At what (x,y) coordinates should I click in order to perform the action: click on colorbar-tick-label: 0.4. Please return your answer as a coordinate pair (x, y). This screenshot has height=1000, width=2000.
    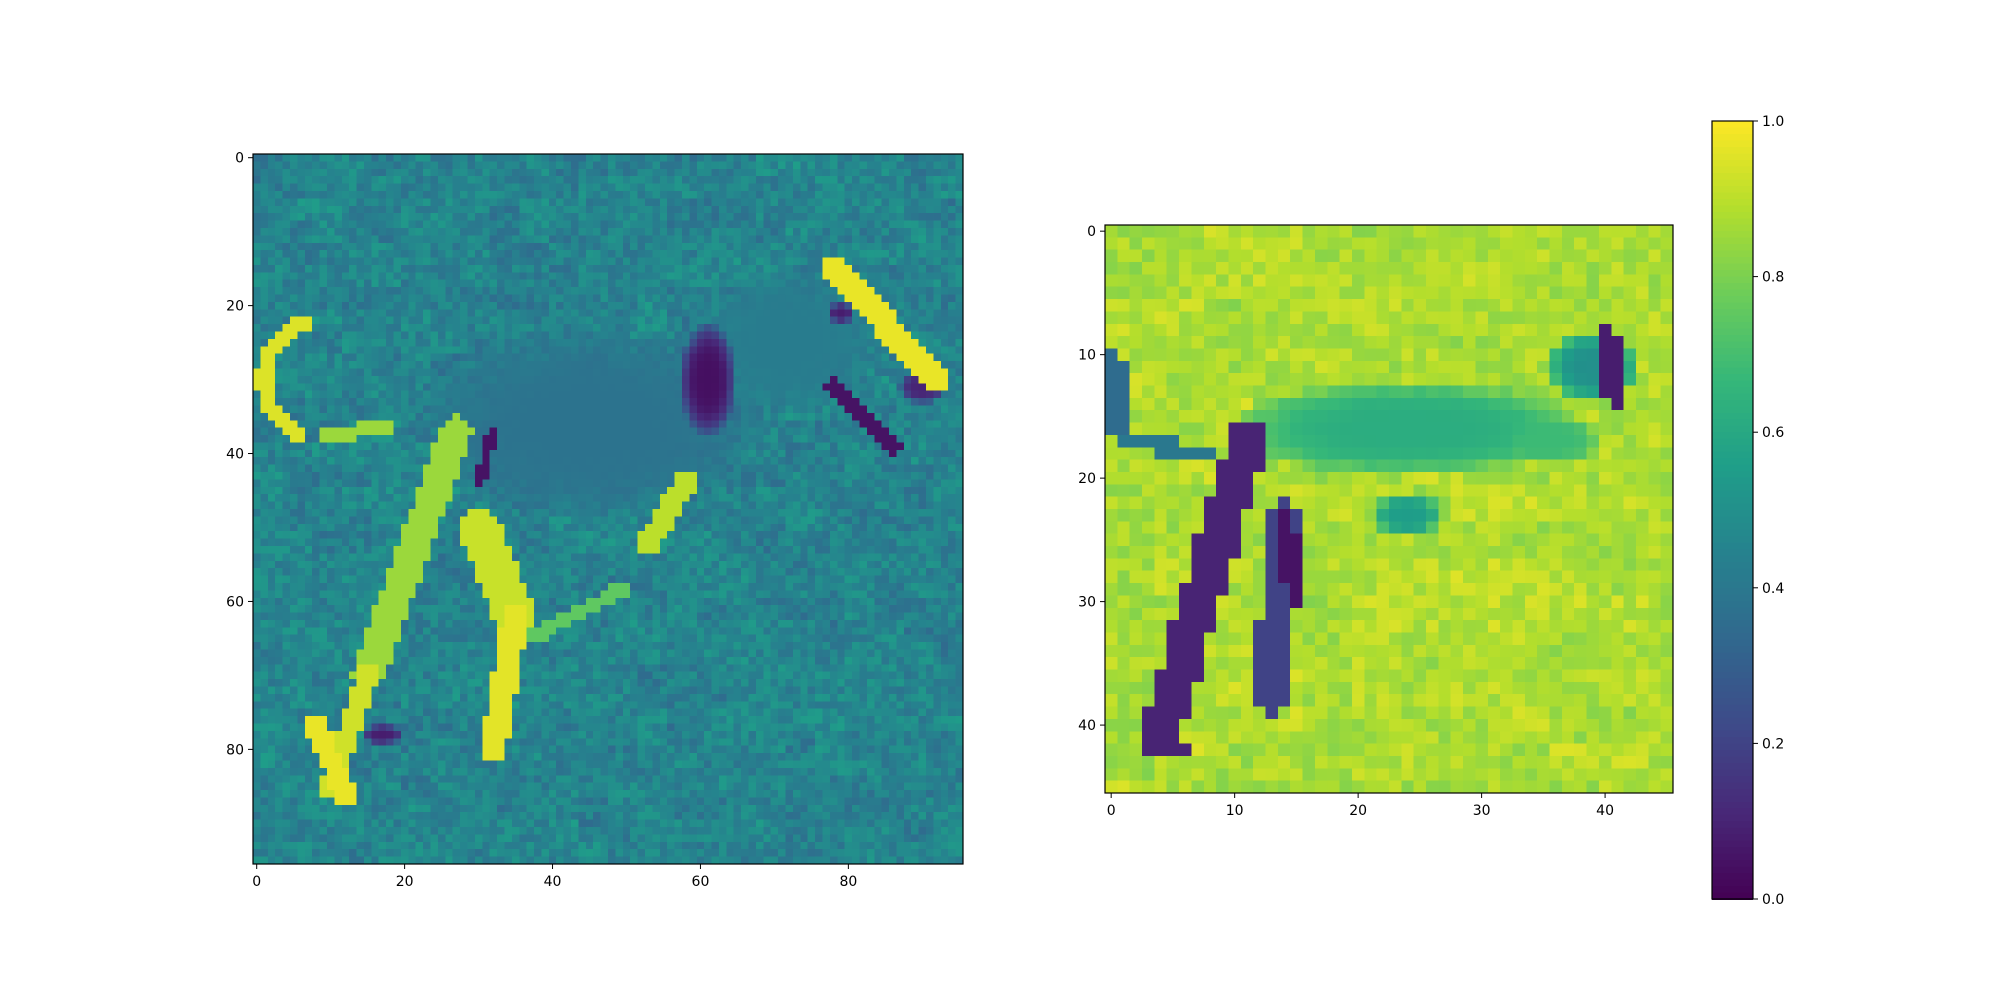
    Looking at the image, I should click on (1773, 589).